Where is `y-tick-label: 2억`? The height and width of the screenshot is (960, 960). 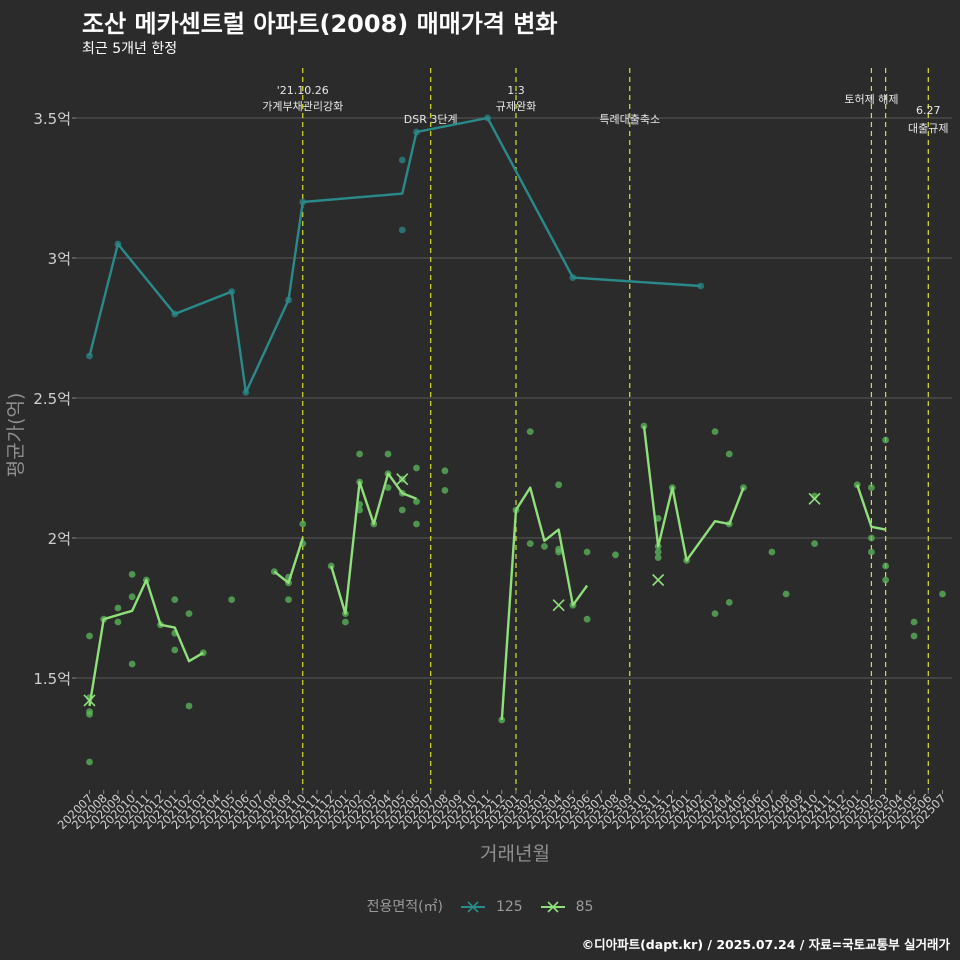
y-tick-label: 2억 is located at coordinates (59, 539).